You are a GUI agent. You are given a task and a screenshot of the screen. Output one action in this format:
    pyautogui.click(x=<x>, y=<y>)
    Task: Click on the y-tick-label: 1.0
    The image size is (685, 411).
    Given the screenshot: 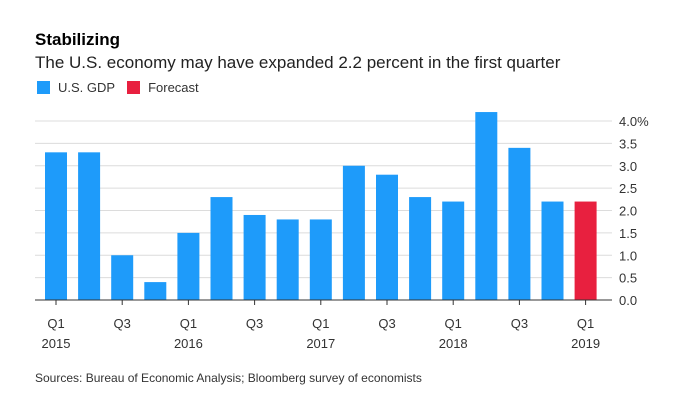 What is the action you would take?
    pyautogui.click(x=628, y=255)
    